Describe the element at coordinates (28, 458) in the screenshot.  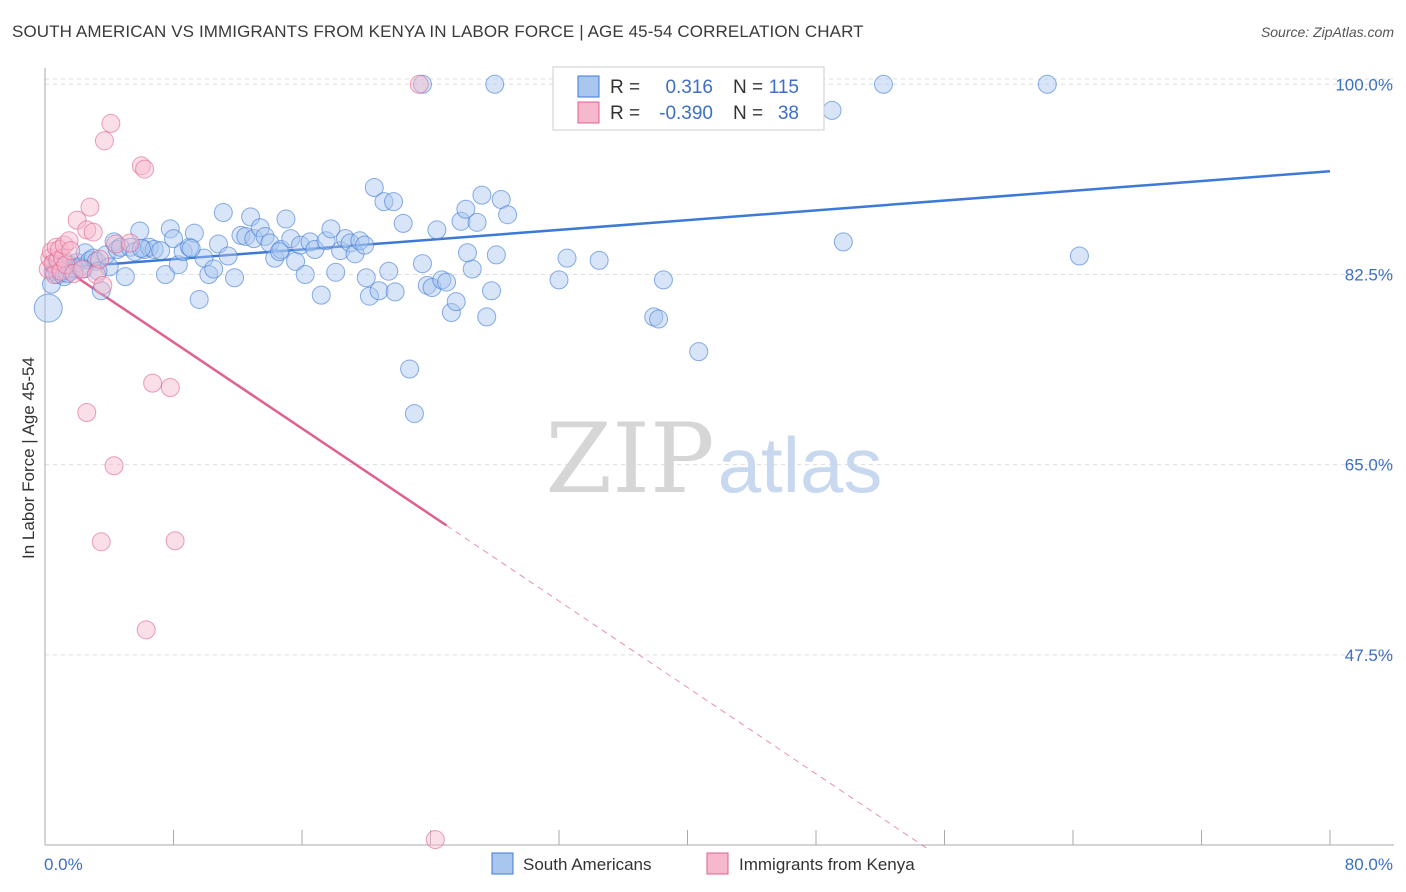
I see `y-axis-label: In Labor Force | Age 45-54` at that location.